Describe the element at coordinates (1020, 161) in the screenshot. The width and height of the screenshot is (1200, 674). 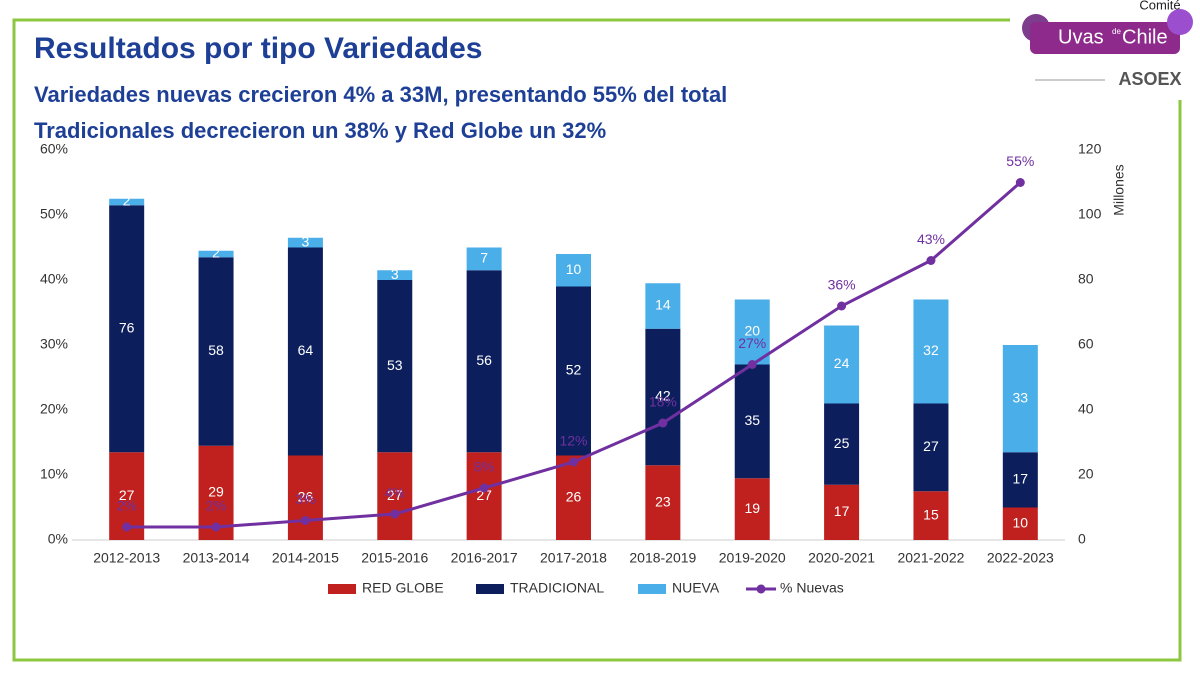
I see `data-label: 55%` at that location.